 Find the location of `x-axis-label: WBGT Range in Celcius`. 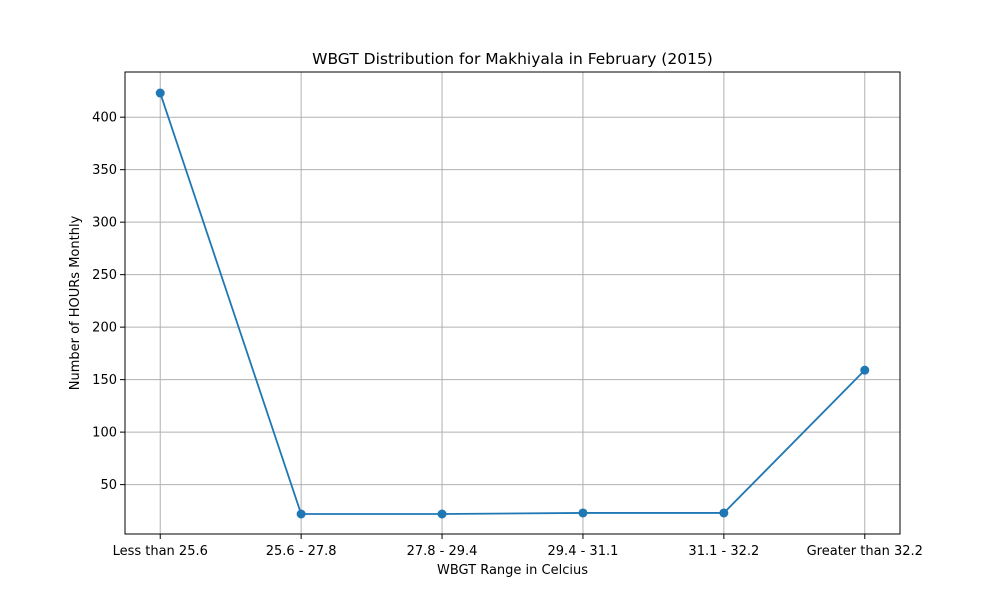

x-axis-label: WBGT Range in Celcius is located at coordinates (512, 570).